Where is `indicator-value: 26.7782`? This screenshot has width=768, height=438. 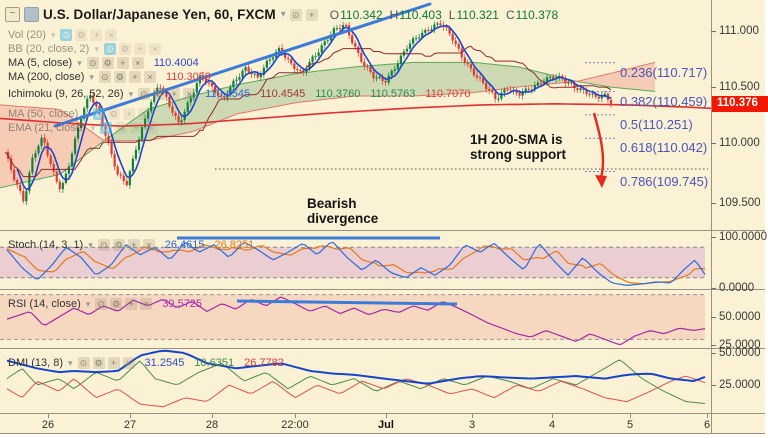
indicator-value: 26.7782 is located at coordinates (264, 363).